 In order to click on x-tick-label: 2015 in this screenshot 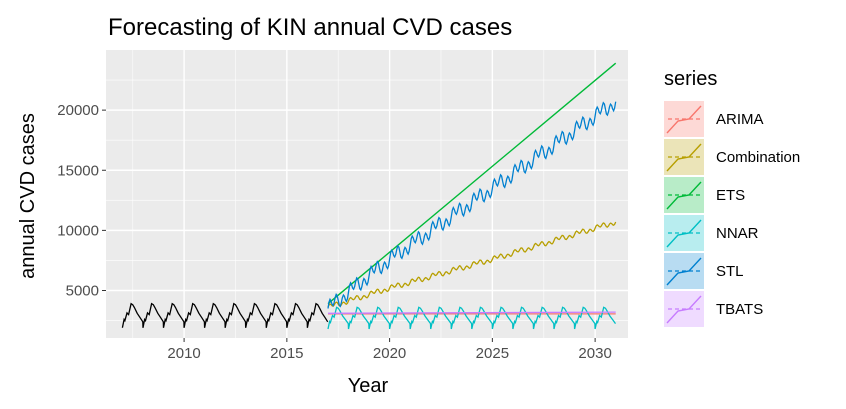, I will do `click(286, 353)`.